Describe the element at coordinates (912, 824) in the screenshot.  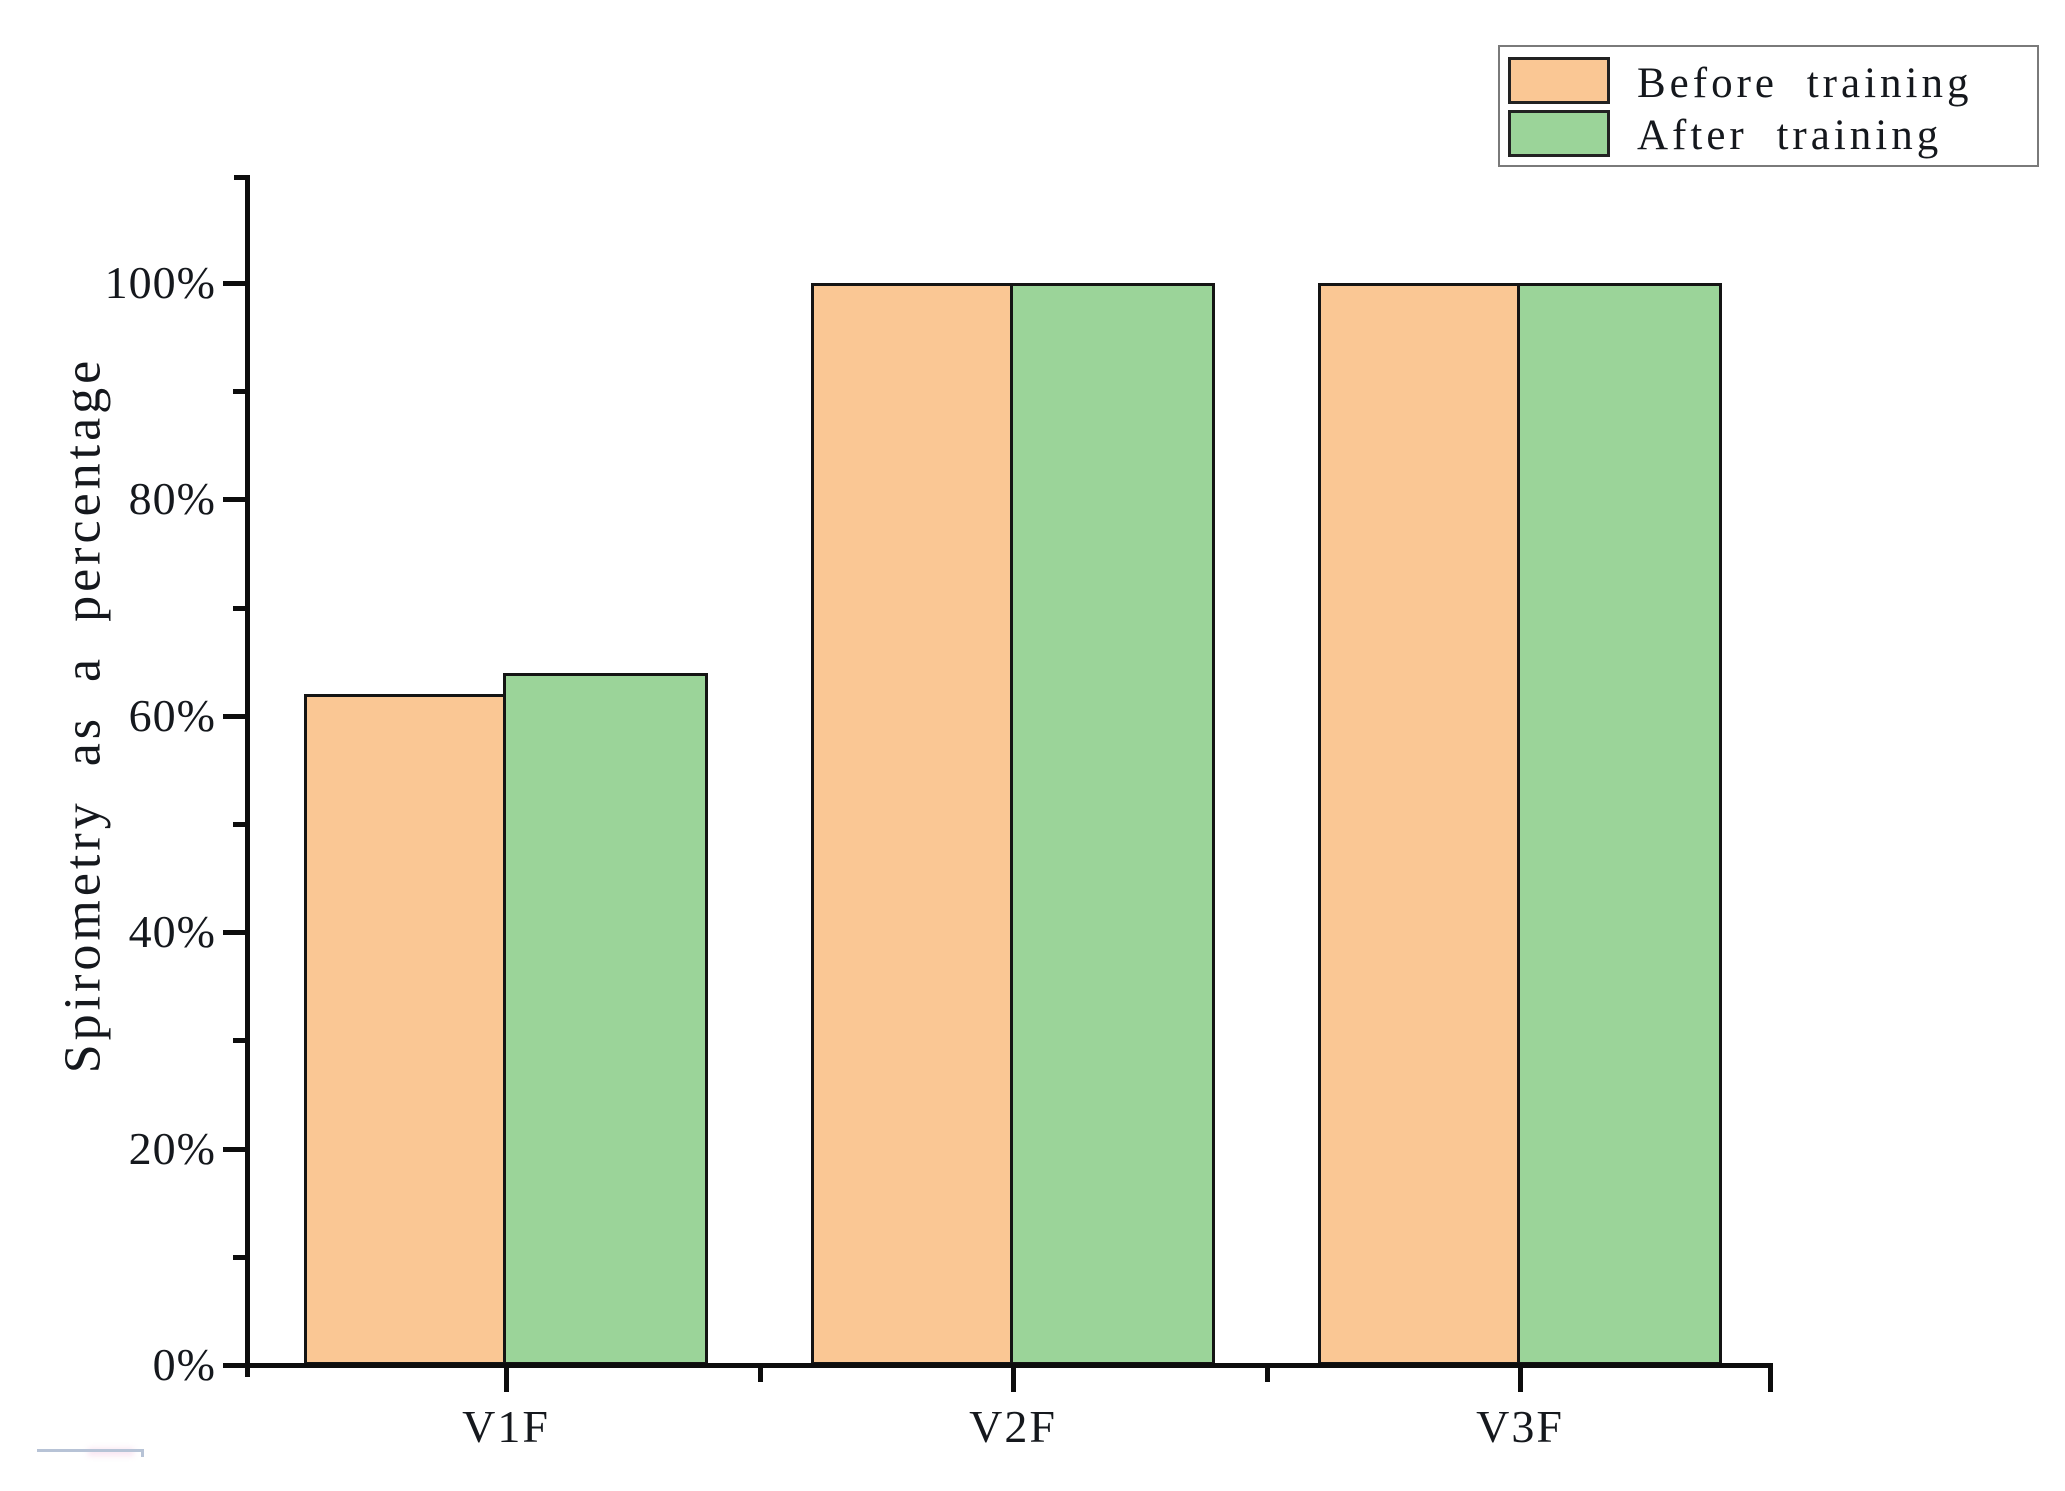
I see `bar-v2f-before-training` at that location.